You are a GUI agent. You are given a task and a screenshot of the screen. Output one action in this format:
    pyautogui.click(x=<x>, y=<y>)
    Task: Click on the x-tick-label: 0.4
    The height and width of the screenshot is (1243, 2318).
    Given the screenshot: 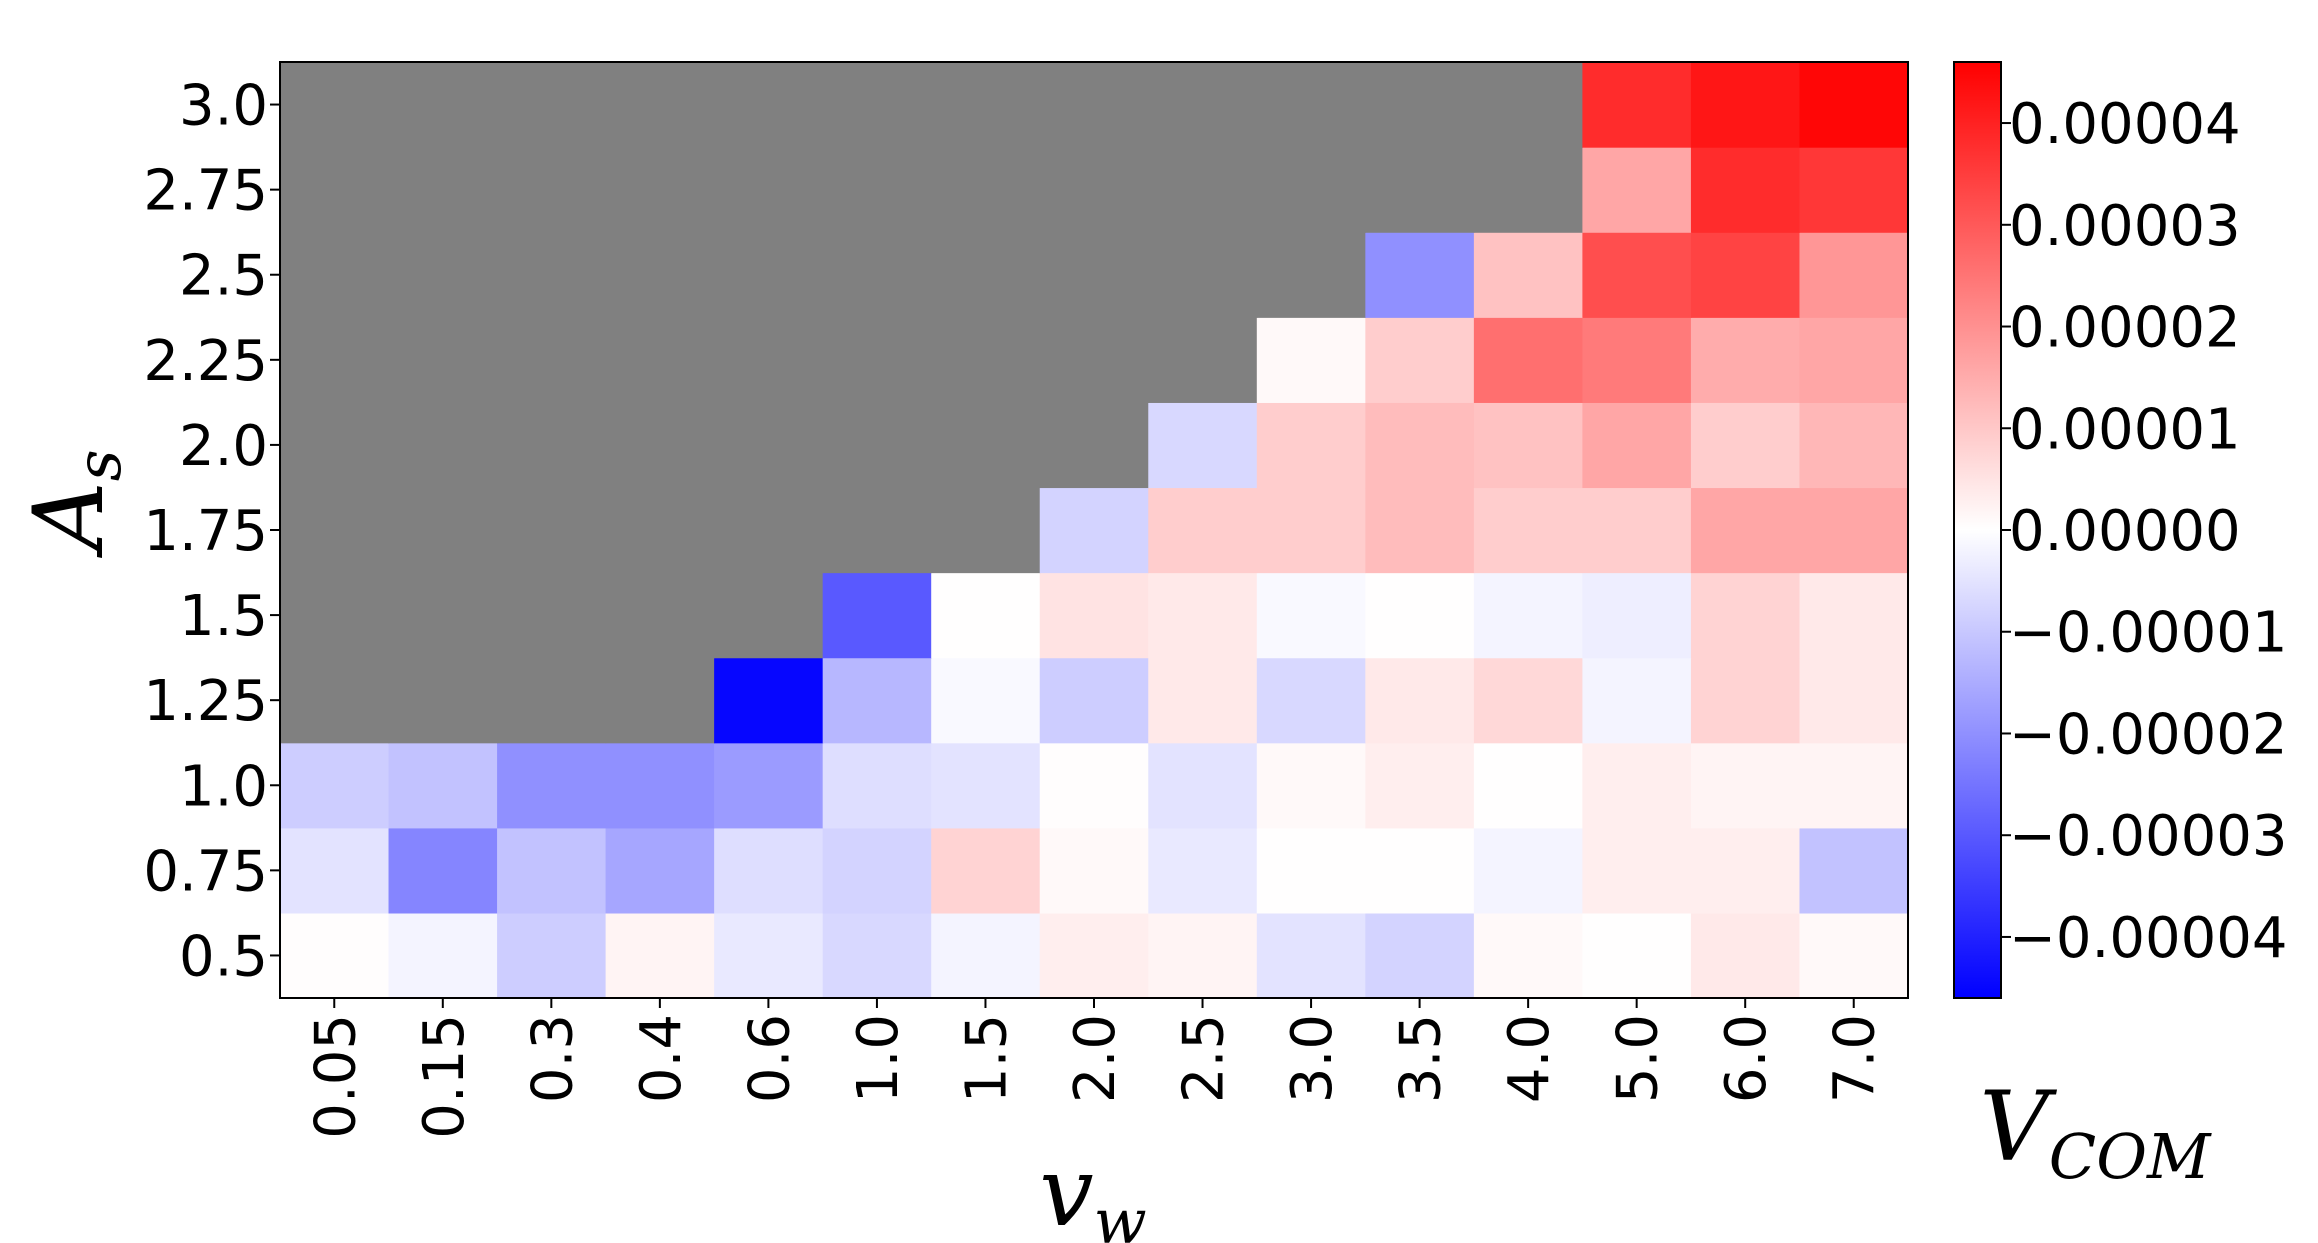 What is the action you would take?
    pyautogui.click(x=661, y=1058)
    